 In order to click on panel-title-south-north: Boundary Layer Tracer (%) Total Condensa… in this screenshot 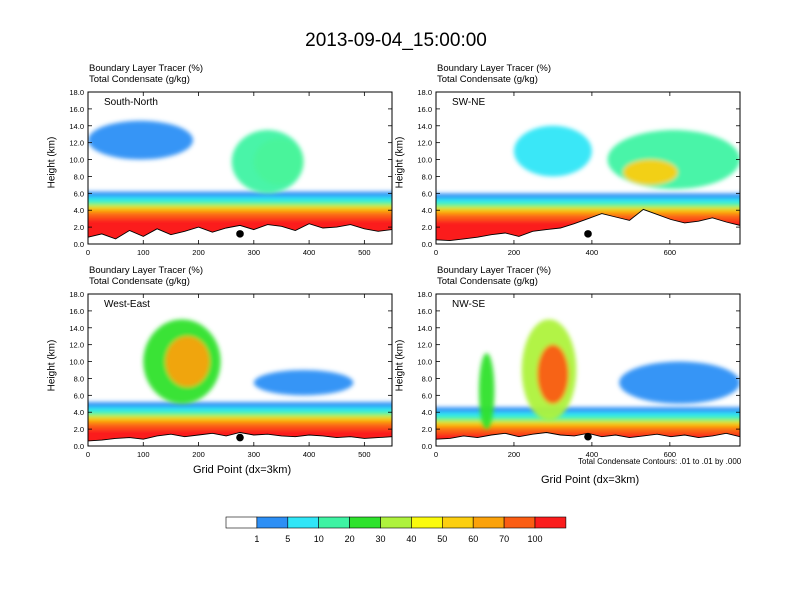, I will do `click(146, 74)`.